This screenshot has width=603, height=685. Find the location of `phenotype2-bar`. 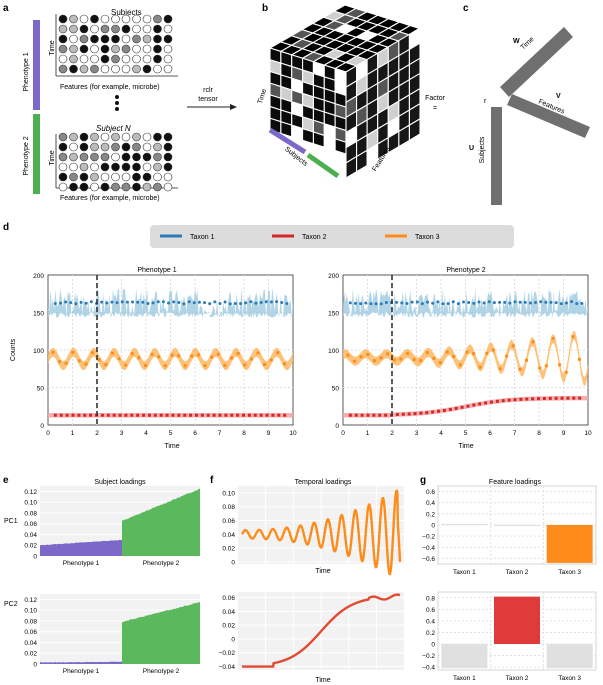

phenotype2-bar is located at coordinates (36, 154).